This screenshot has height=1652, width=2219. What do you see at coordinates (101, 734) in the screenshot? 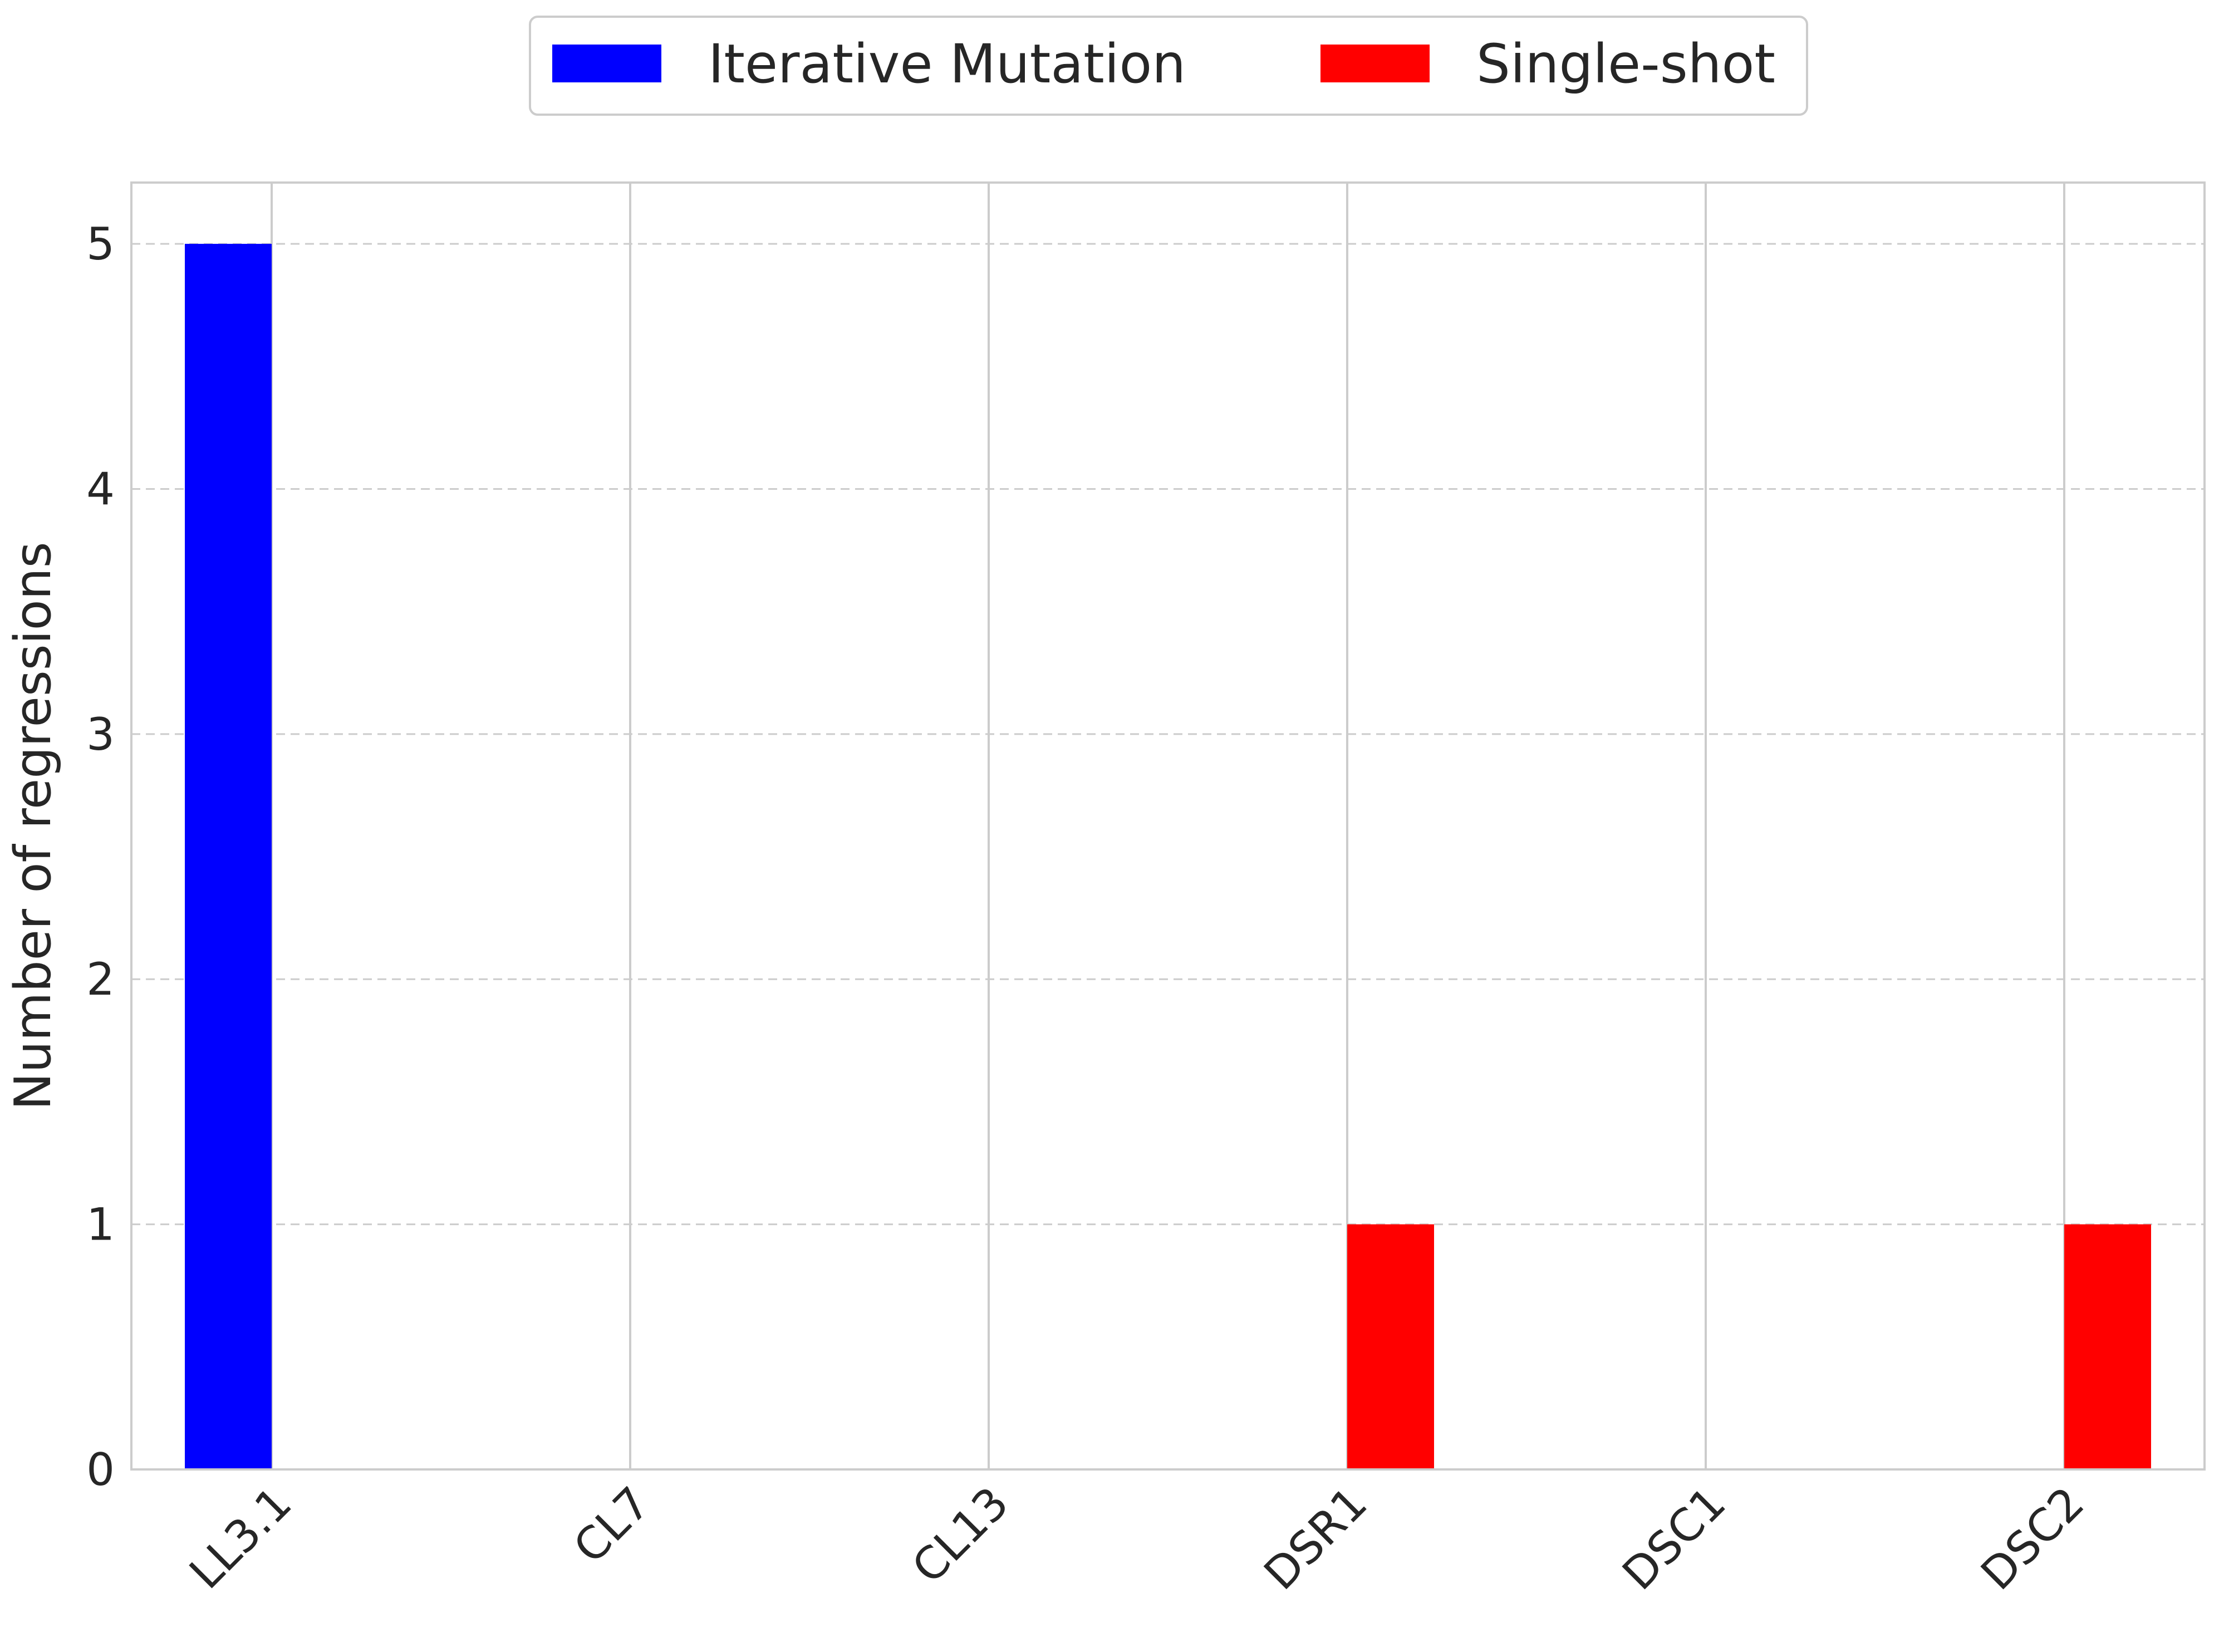
I see `y-tick-label: 3` at bounding box center [101, 734].